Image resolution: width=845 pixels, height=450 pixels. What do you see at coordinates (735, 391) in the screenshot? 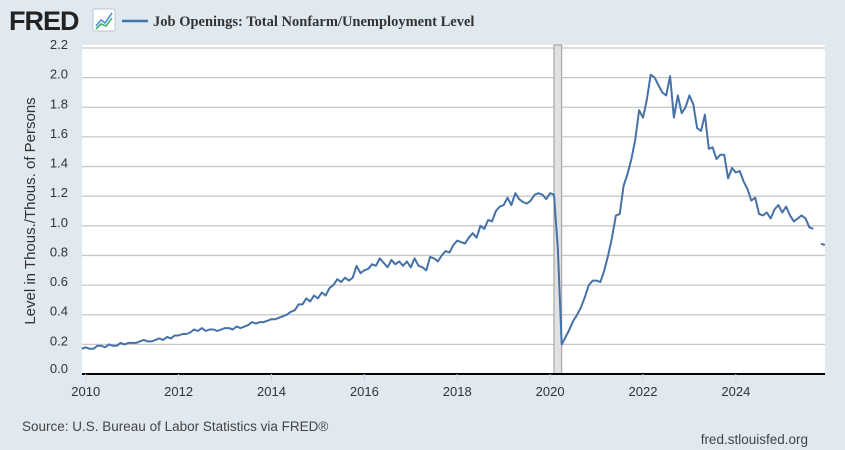
I see `x-tick-label: 2024` at bounding box center [735, 391].